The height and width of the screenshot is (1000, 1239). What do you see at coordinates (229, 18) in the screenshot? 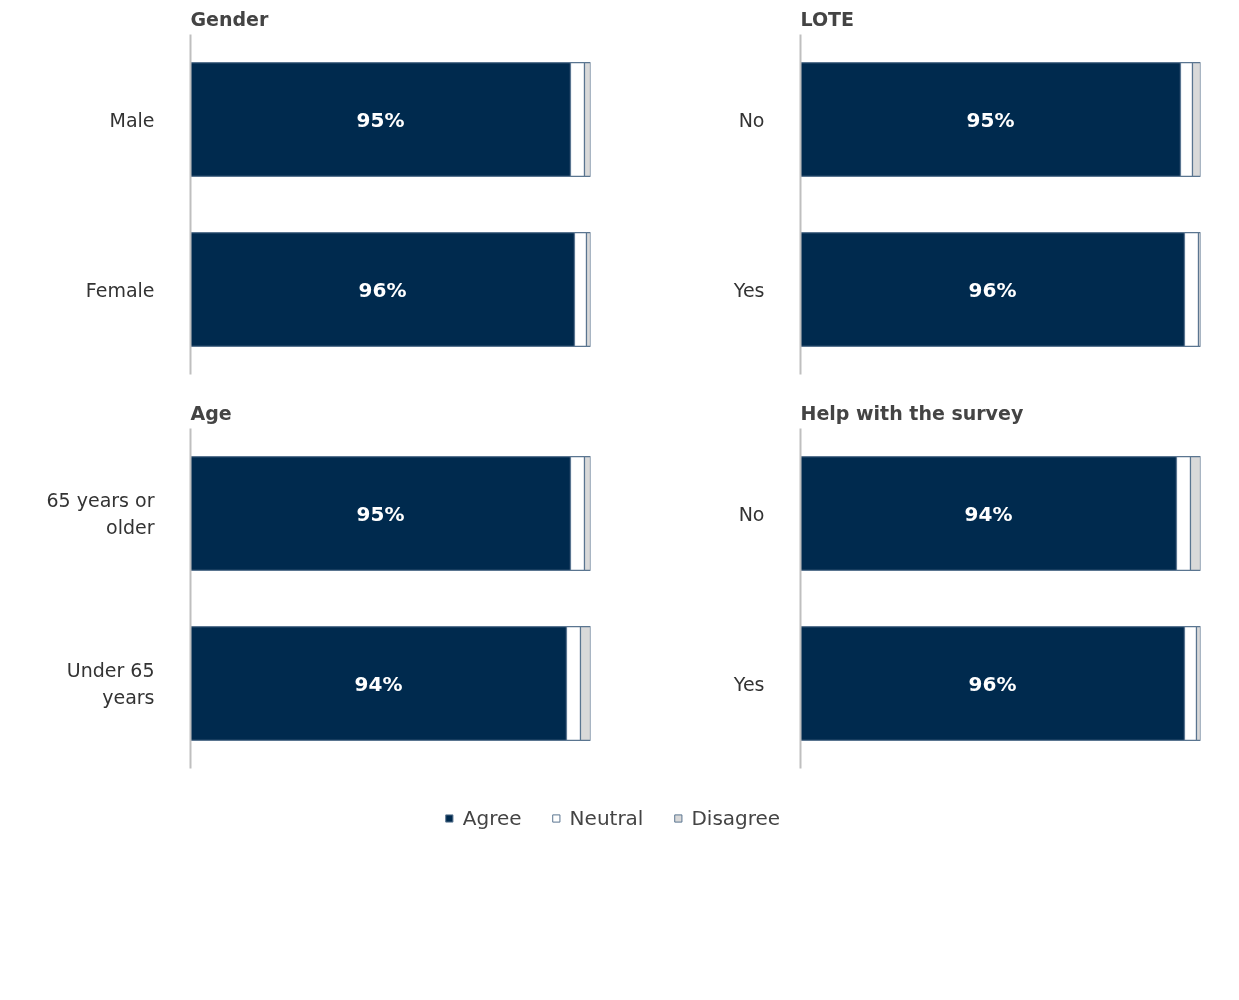
I see `chart-title: Gender` at bounding box center [229, 18].